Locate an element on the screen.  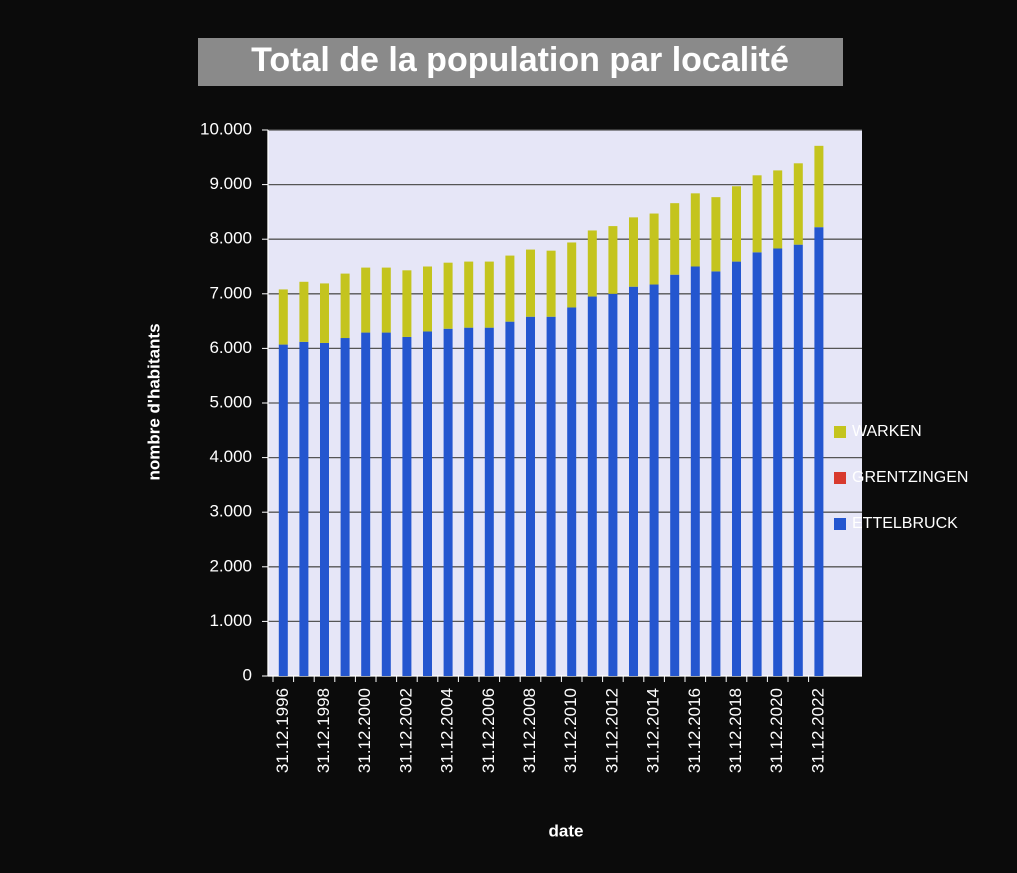
x-tick-label: 31.12.2002 is located at coordinates (405, 730).